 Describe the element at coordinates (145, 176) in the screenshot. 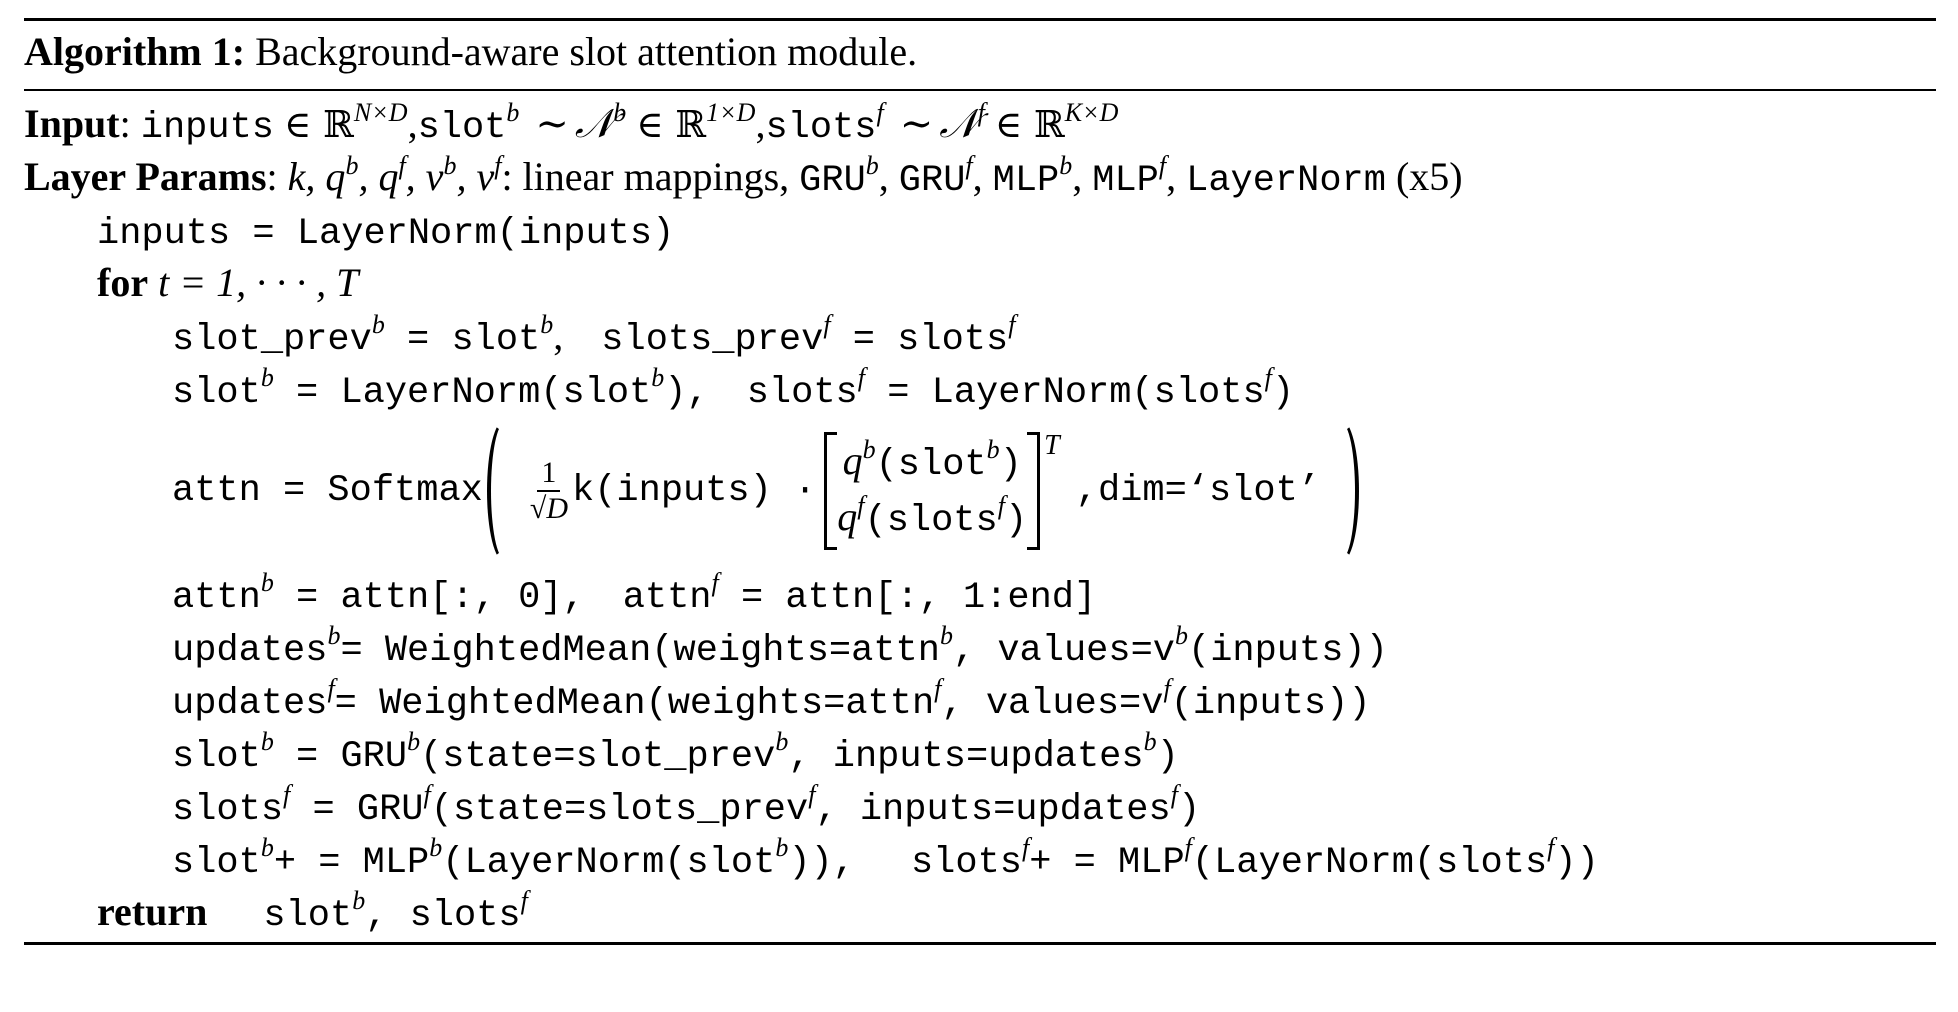

I see `params-label: Layer Params` at that location.